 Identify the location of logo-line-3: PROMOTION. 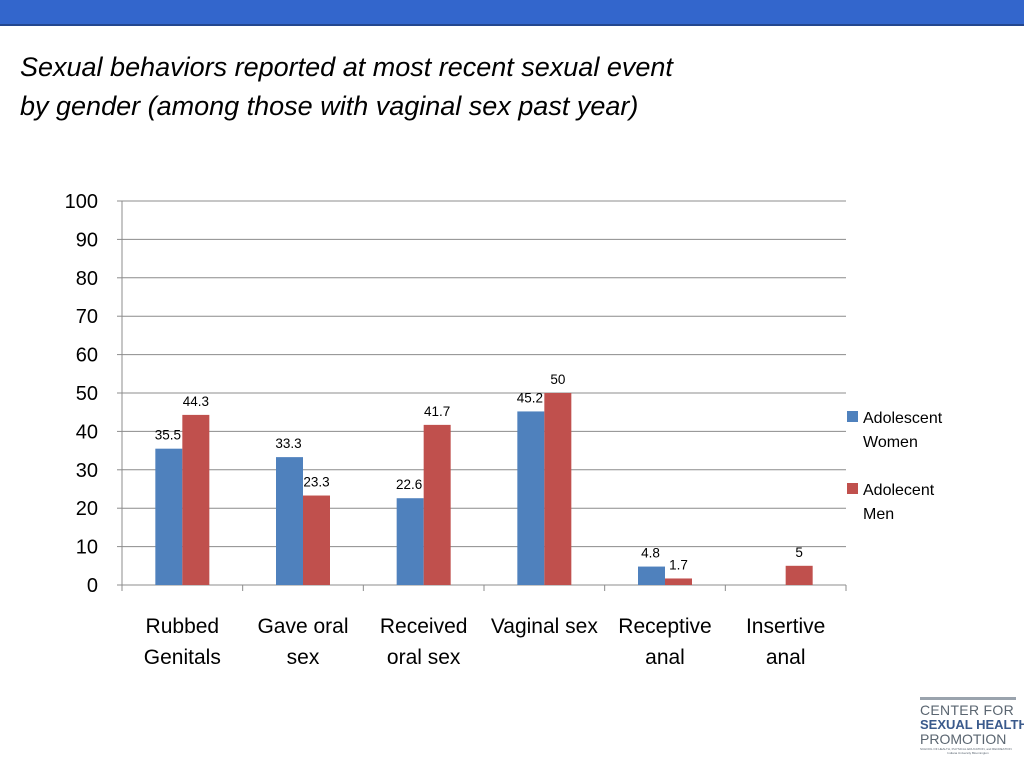
(963, 739).